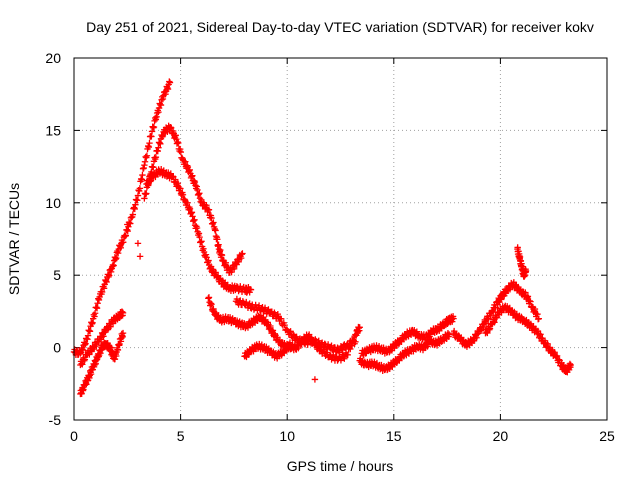  What do you see at coordinates (394, 436) in the screenshot?
I see `x-tick-label: 15` at bounding box center [394, 436].